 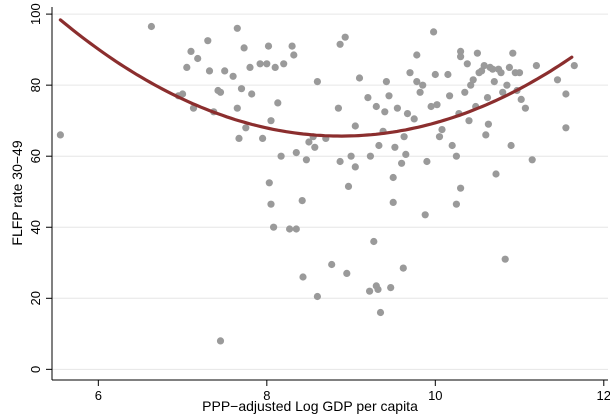 I want to click on y-axis-ticks: 0 20 40 60 80 100, so click(x=40, y=188).